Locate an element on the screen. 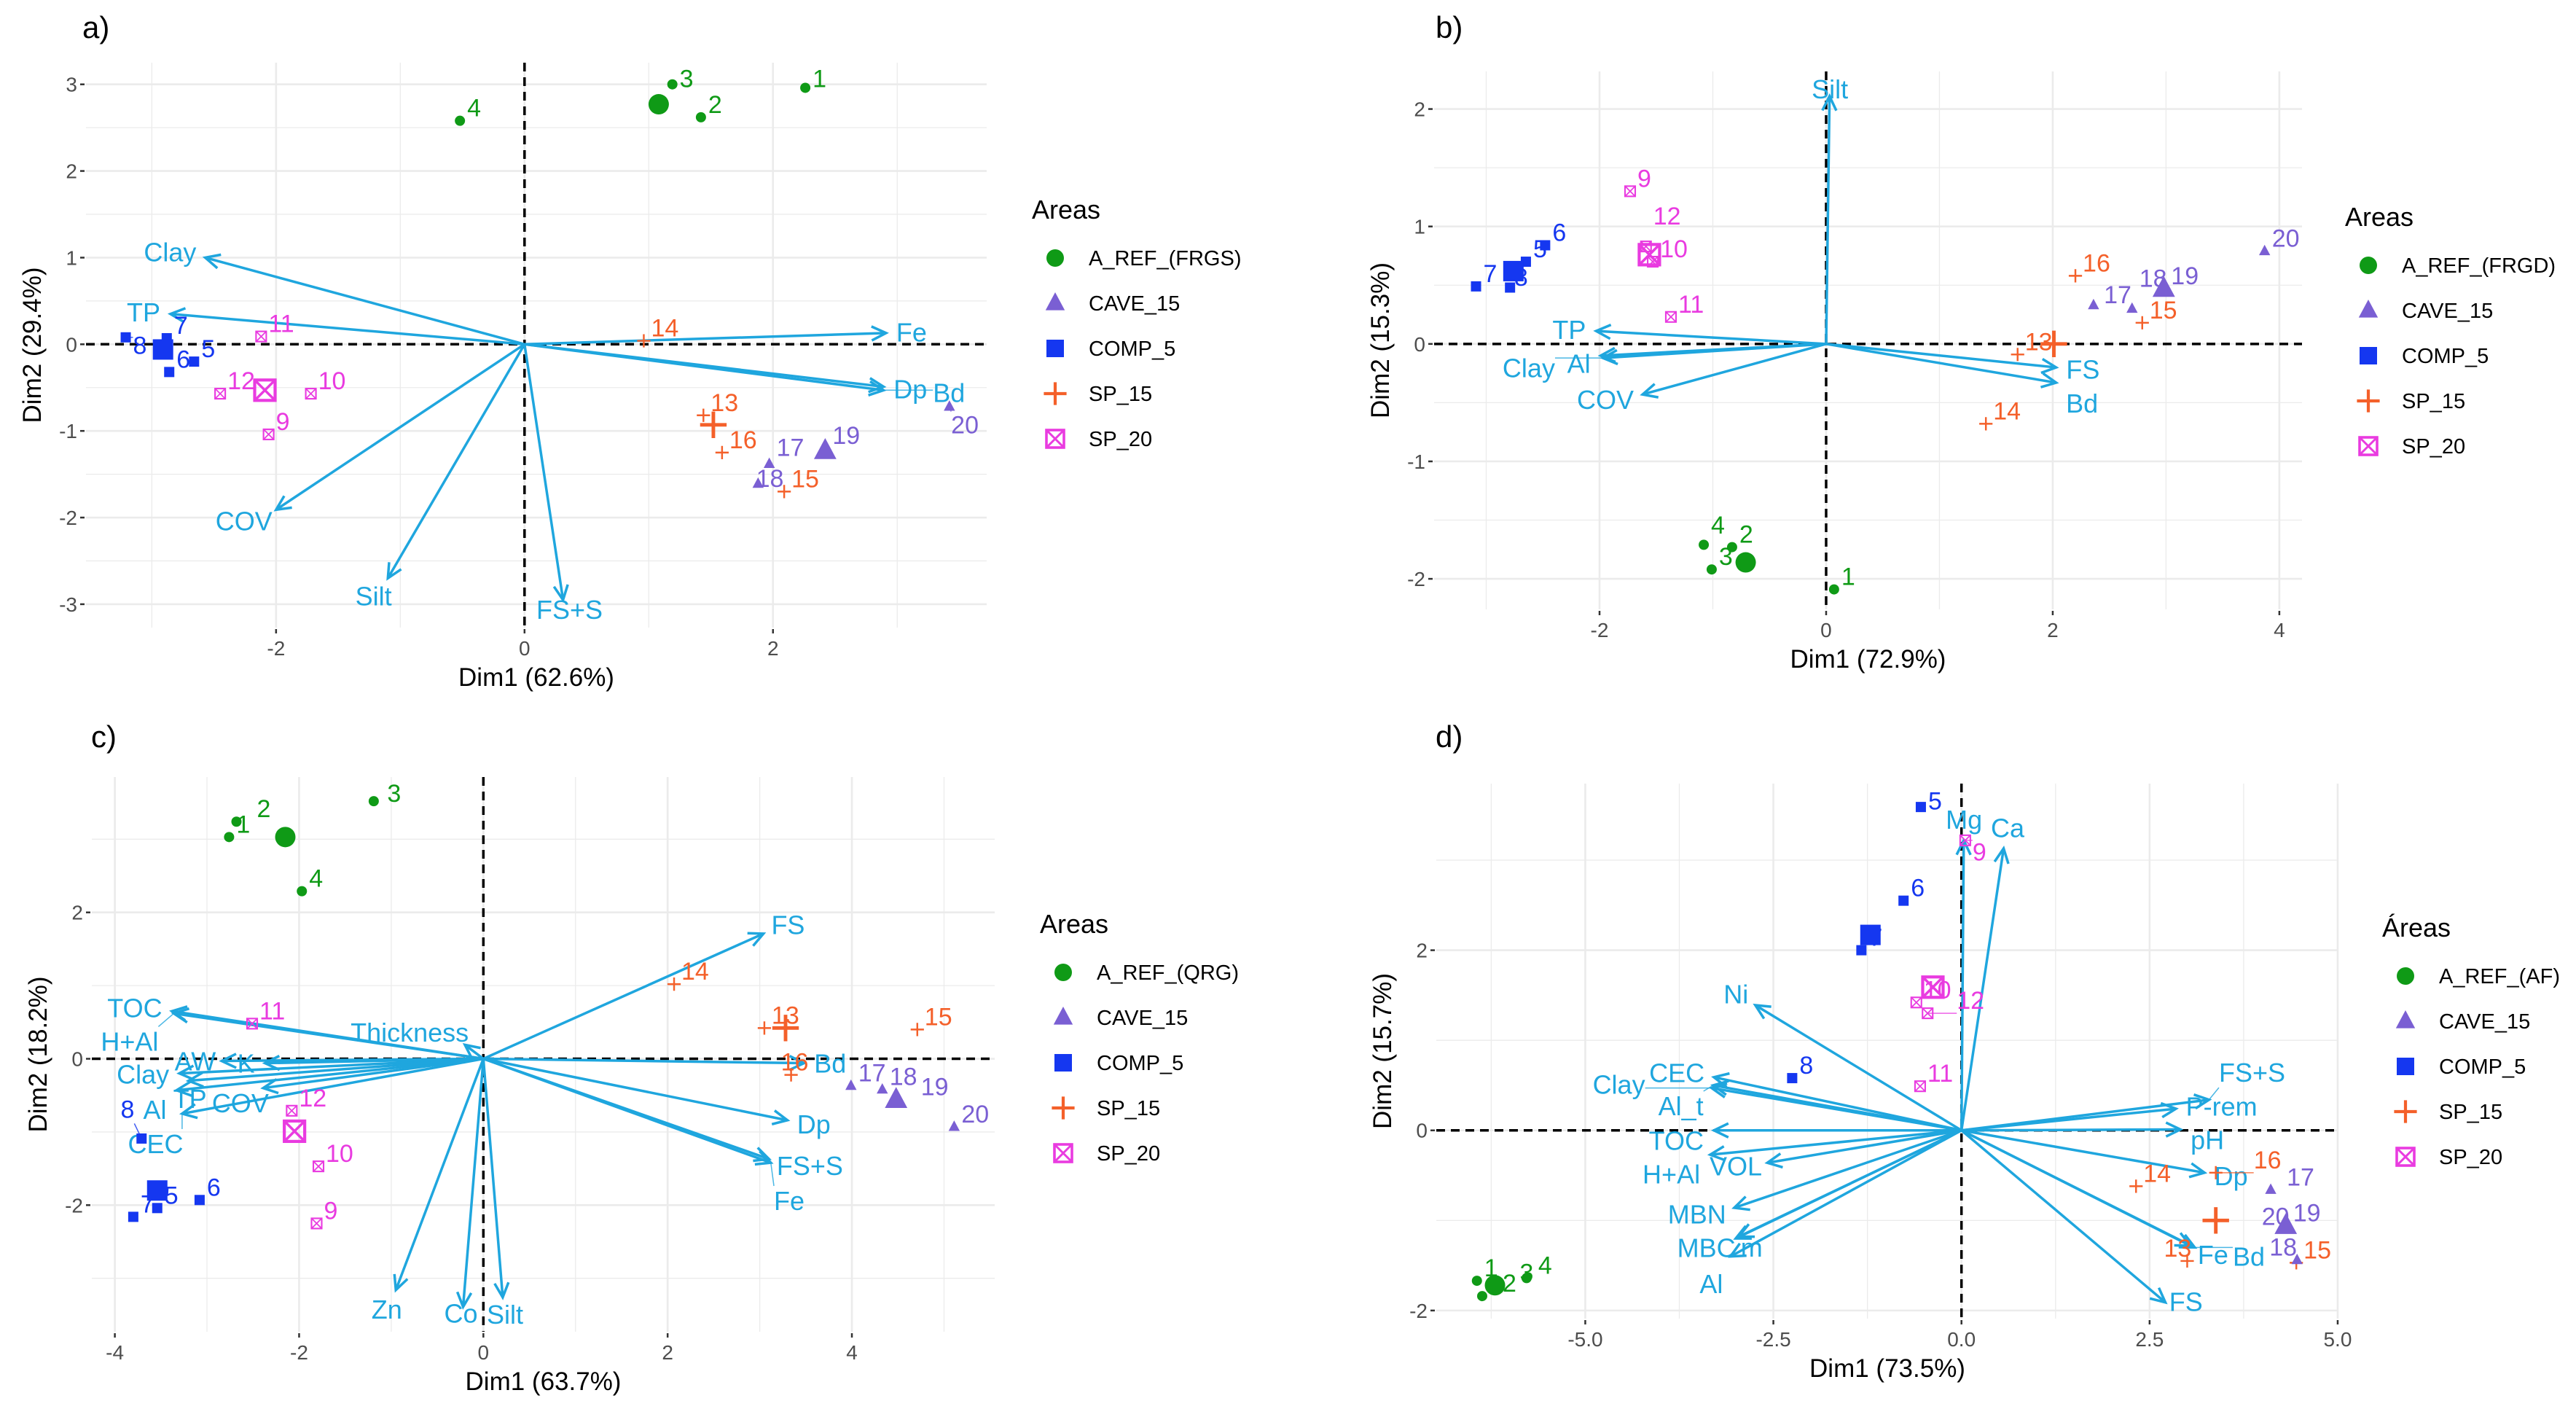  point-label: 13 is located at coordinates (724, 403).